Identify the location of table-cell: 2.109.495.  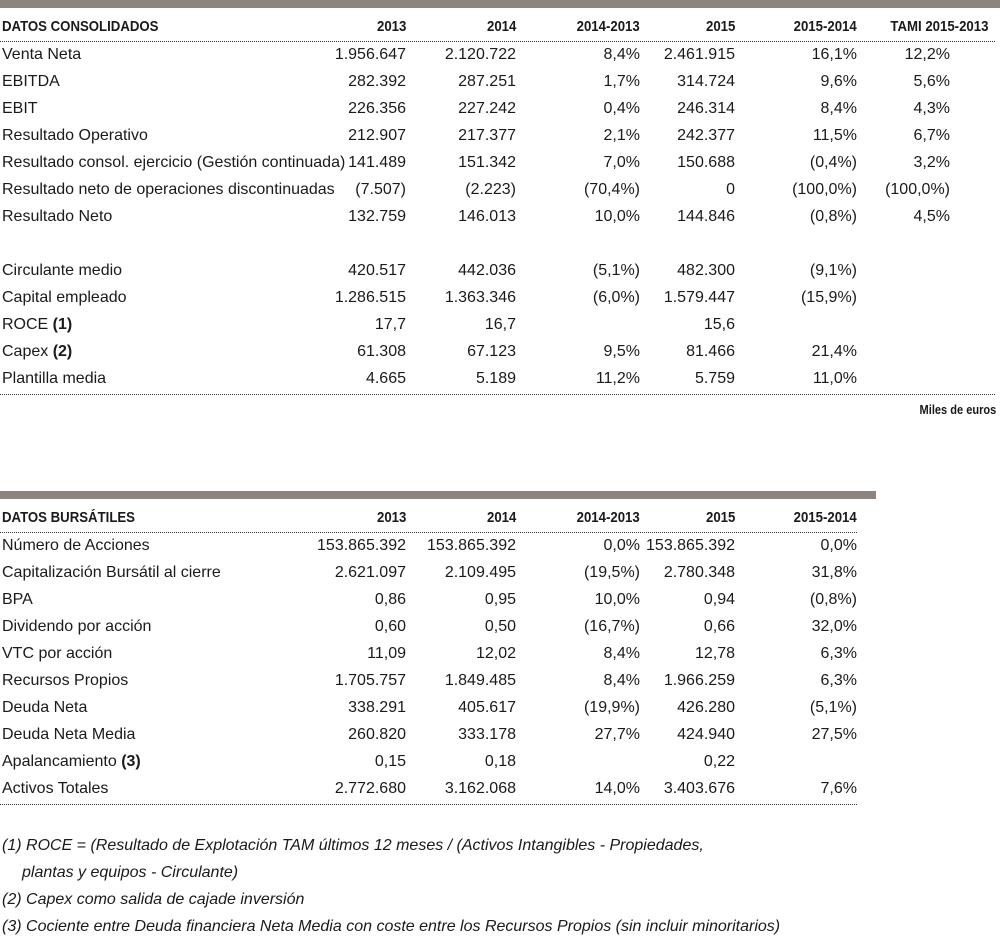
(480, 572).